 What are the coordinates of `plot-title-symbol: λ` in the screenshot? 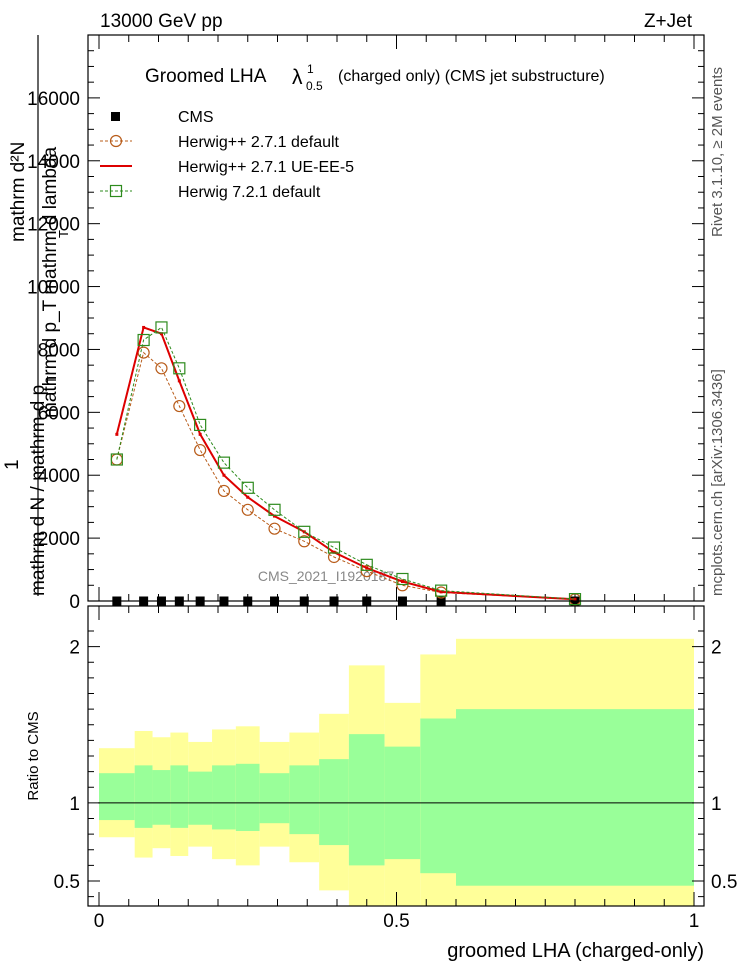 It's located at (297, 77).